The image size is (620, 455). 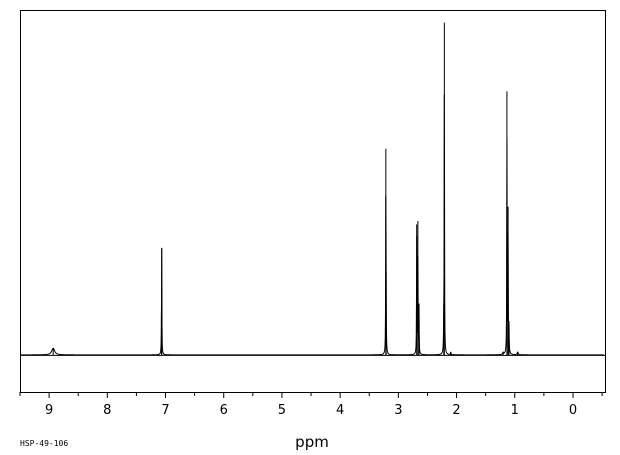 What do you see at coordinates (282, 410) in the screenshot?
I see `tick-label: 5` at bounding box center [282, 410].